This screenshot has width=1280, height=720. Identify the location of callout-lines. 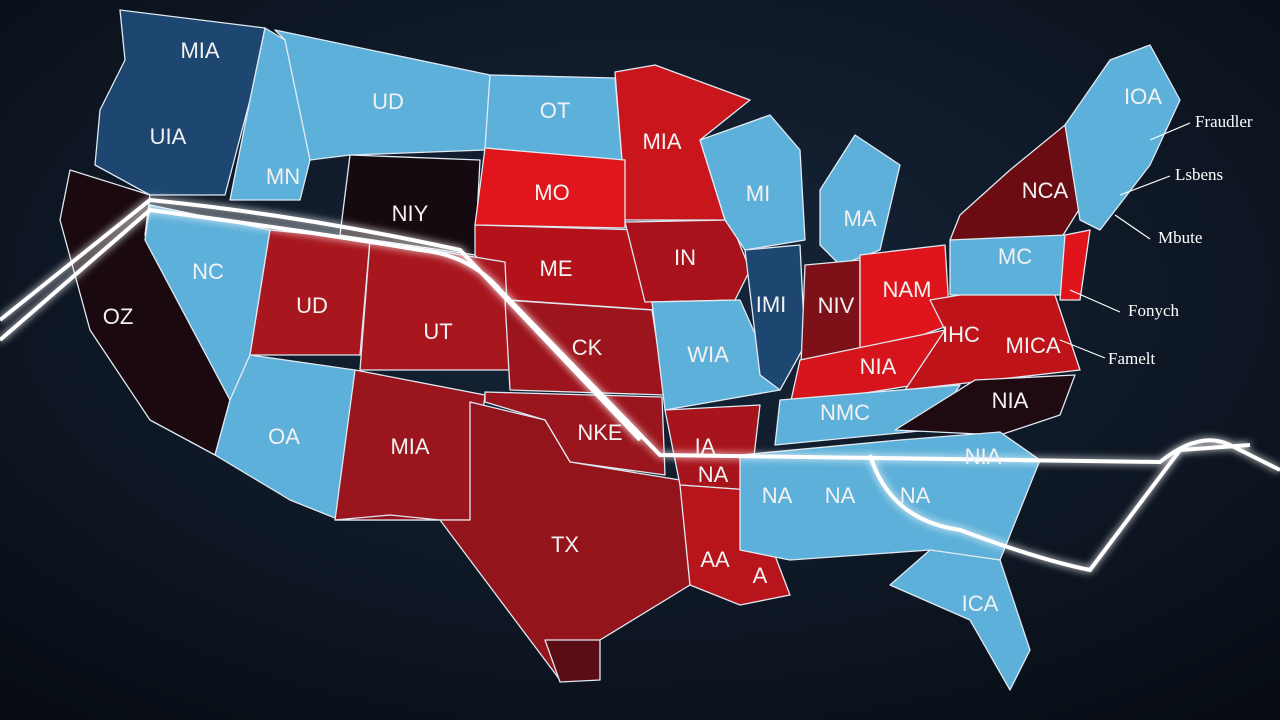
(1125, 240).